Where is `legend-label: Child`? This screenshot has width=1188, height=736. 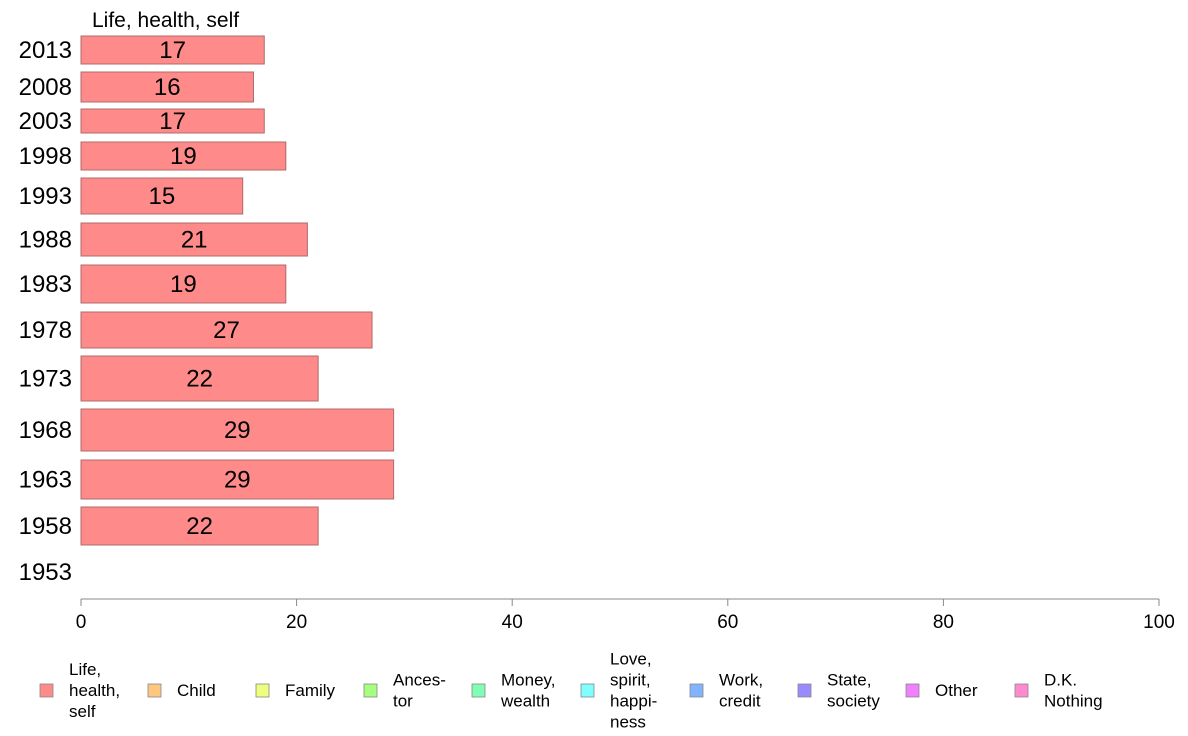
legend-label: Child is located at coordinates (196, 690).